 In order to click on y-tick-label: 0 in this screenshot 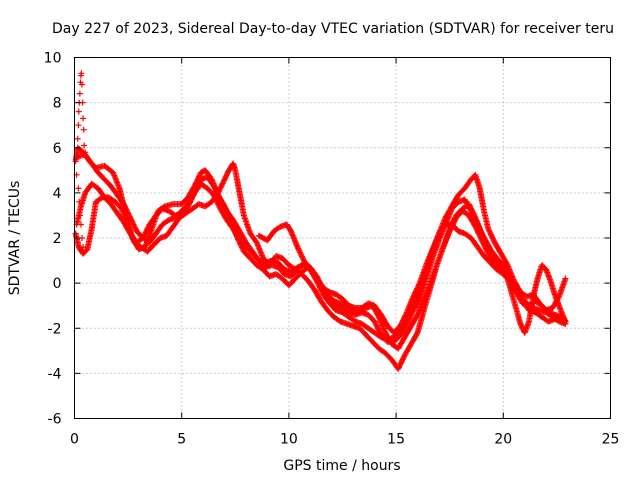, I will do `click(57, 284)`.